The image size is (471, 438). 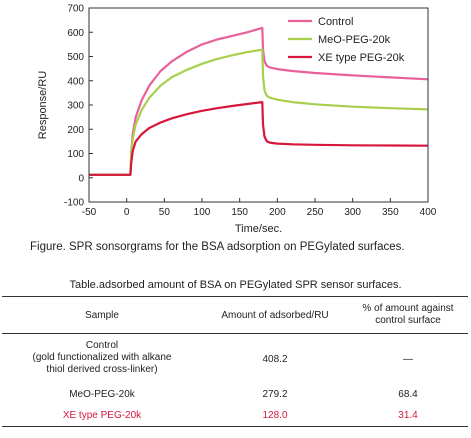 I want to click on cell-amount: 408.2, so click(x=275, y=359).